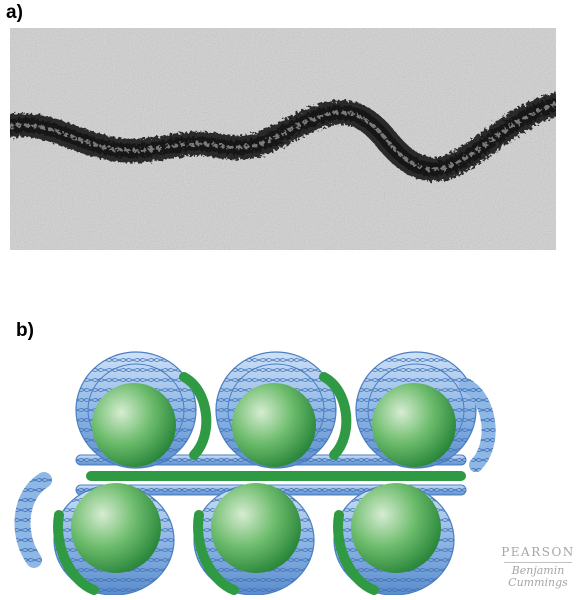  What do you see at coordinates (33, 520) in the screenshot?
I see `dna-helix-icon` at bounding box center [33, 520].